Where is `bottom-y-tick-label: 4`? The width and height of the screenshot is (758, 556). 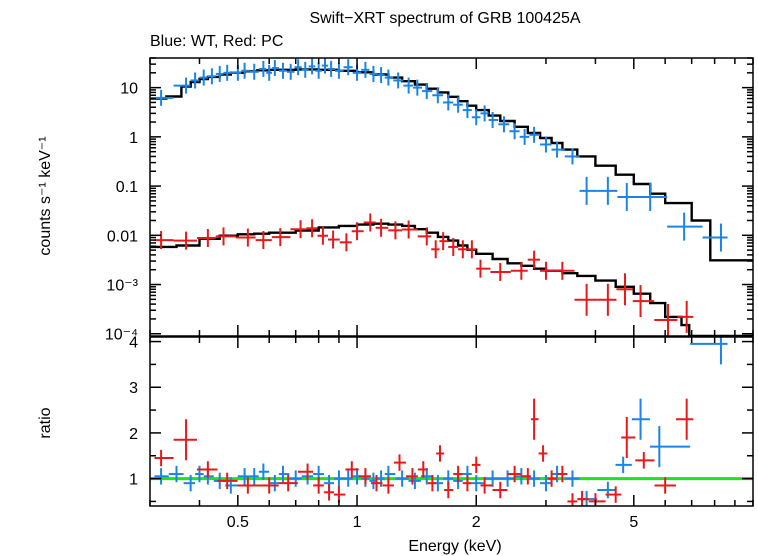
bottom-y-tick-label: 4 is located at coordinates (133, 343).